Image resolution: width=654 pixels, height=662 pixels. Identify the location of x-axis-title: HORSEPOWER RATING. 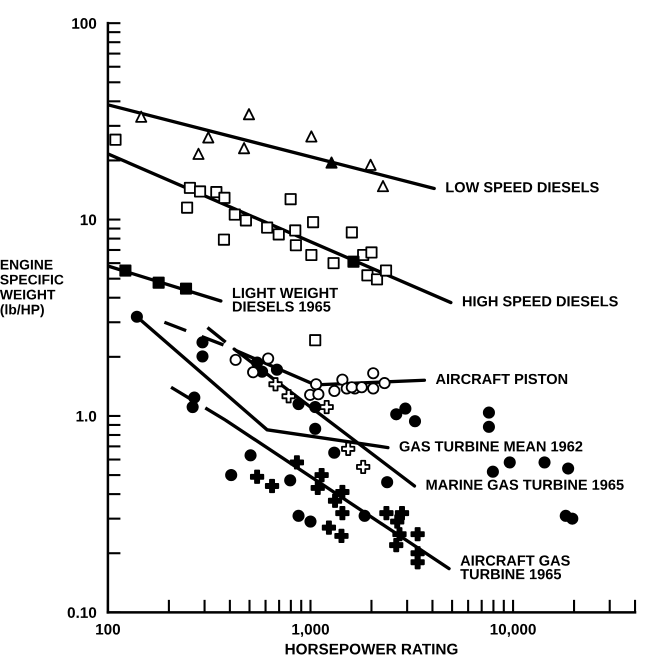
(372, 649).